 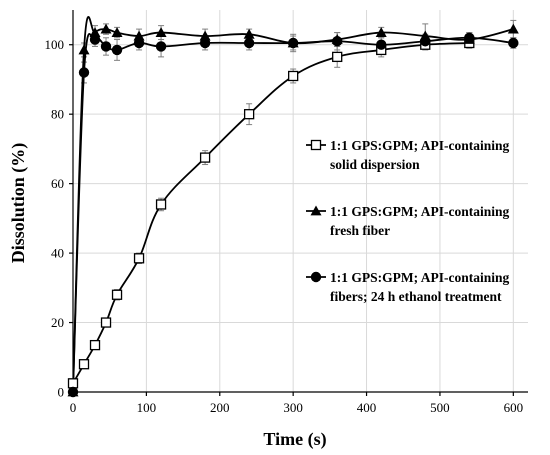 What do you see at coordinates (360, 230) in the screenshot?
I see `legend-label-2: fresh fiber` at bounding box center [360, 230].